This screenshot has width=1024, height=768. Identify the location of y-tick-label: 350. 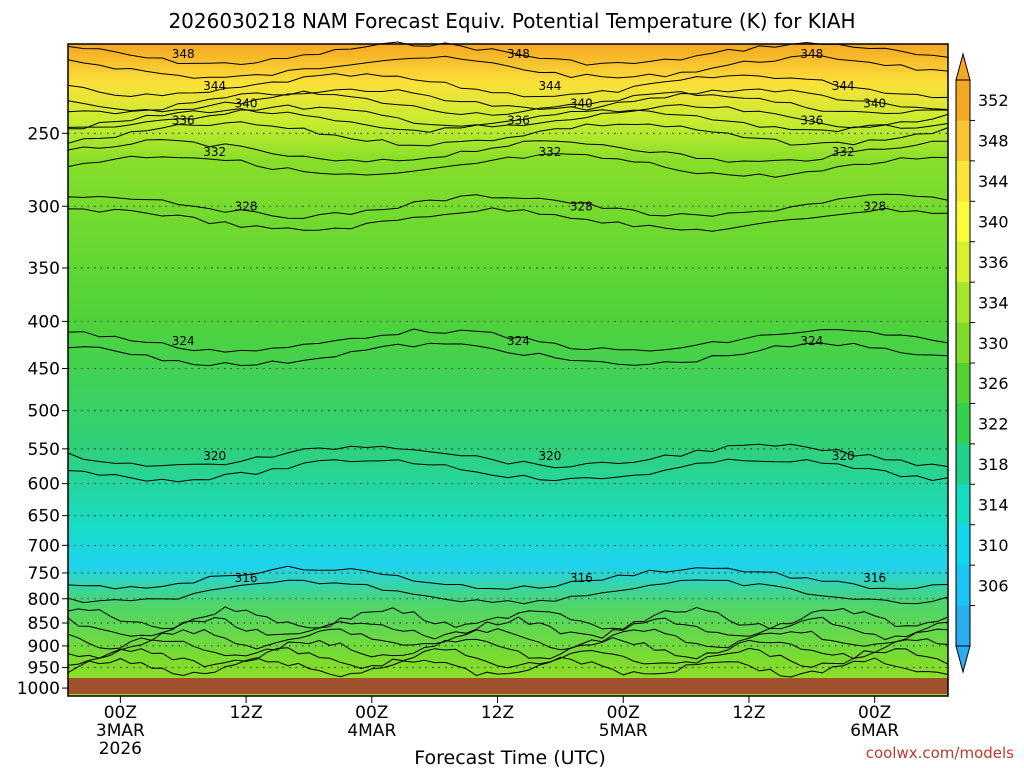
(44, 269).